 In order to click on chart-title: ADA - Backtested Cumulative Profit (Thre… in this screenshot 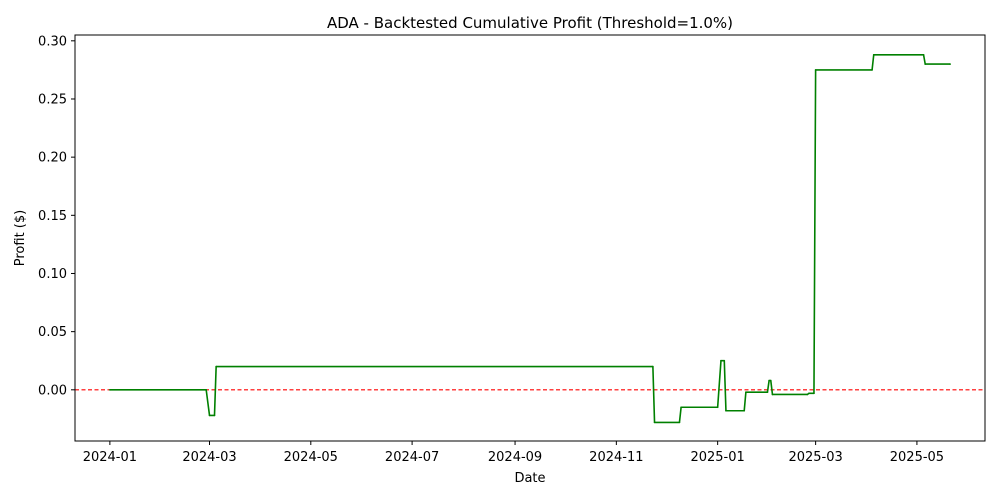, I will do `click(530, 23)`.